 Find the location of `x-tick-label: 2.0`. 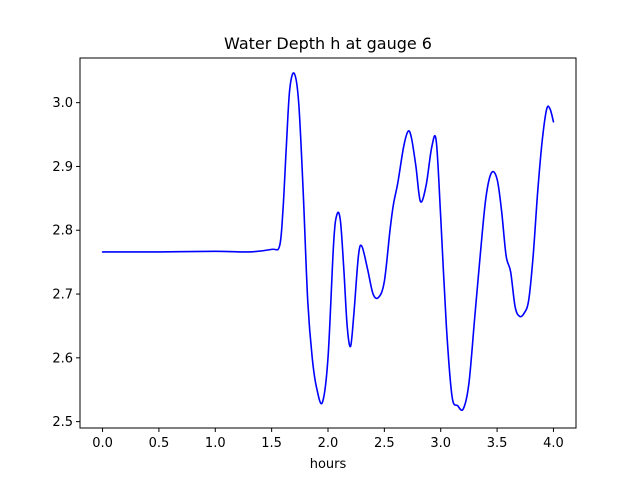

x-tick-label: 2.0 is located at coordinates (328, 443).